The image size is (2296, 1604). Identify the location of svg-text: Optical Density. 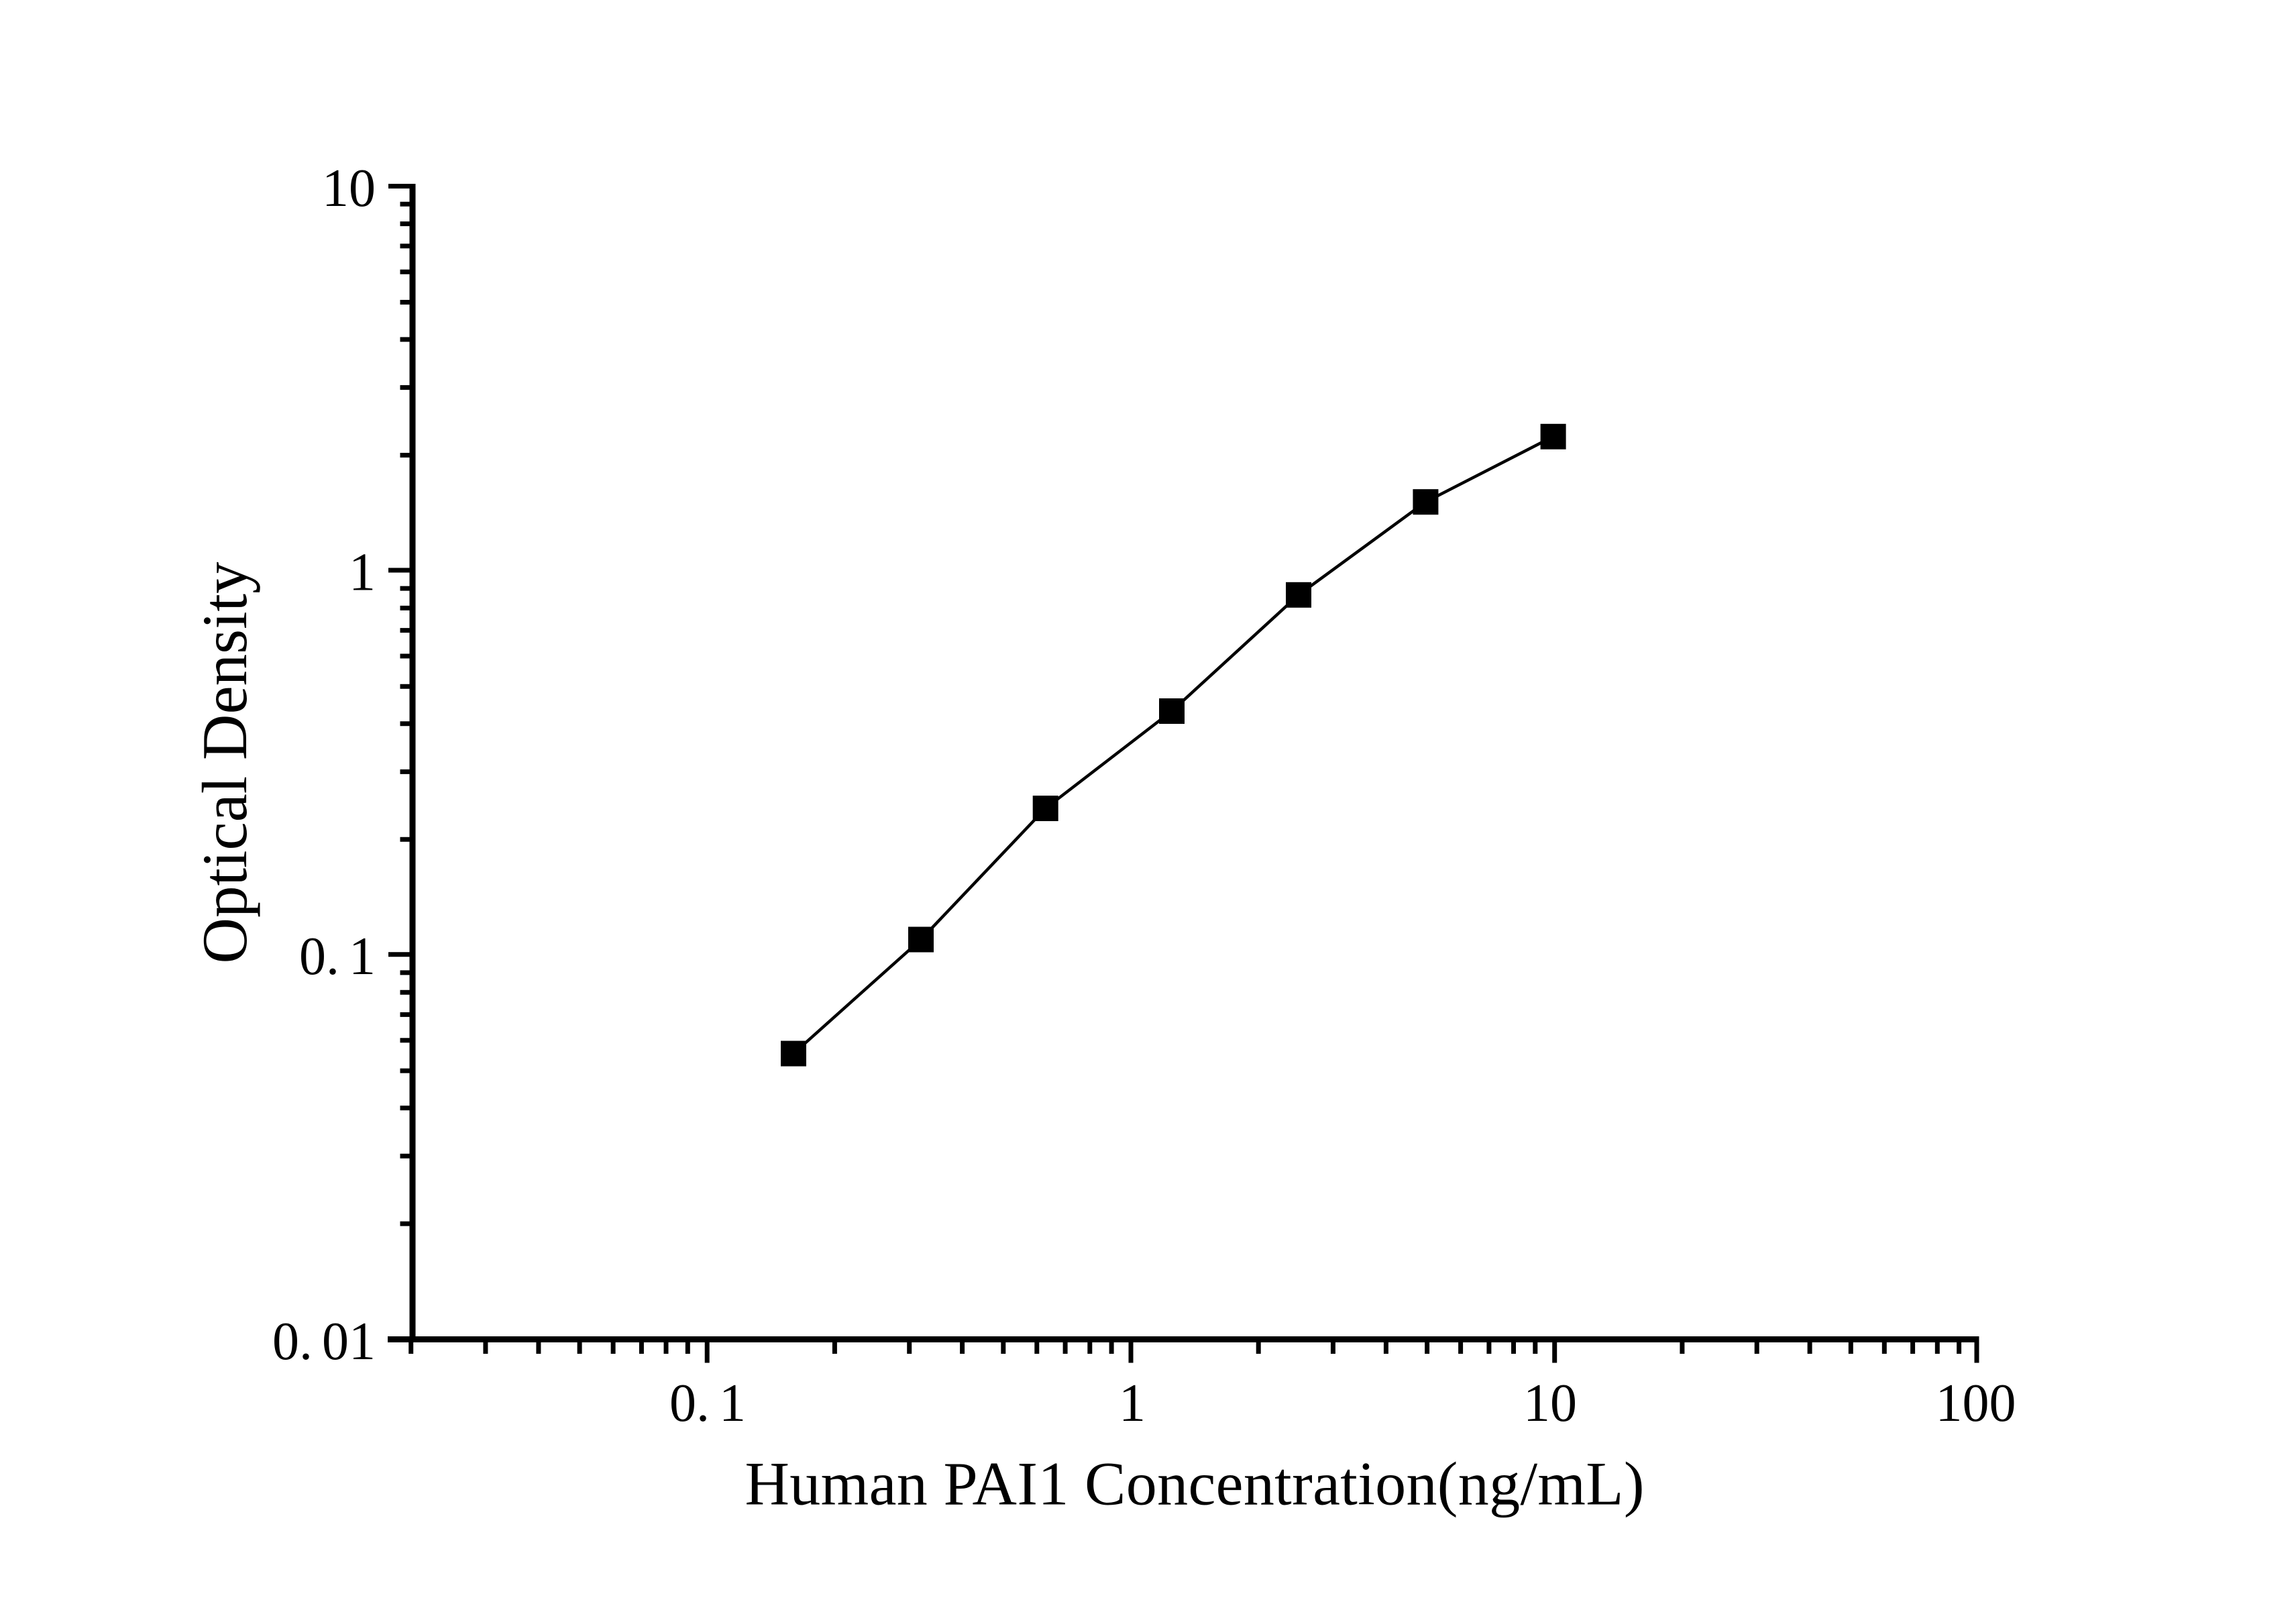
(225, 763).